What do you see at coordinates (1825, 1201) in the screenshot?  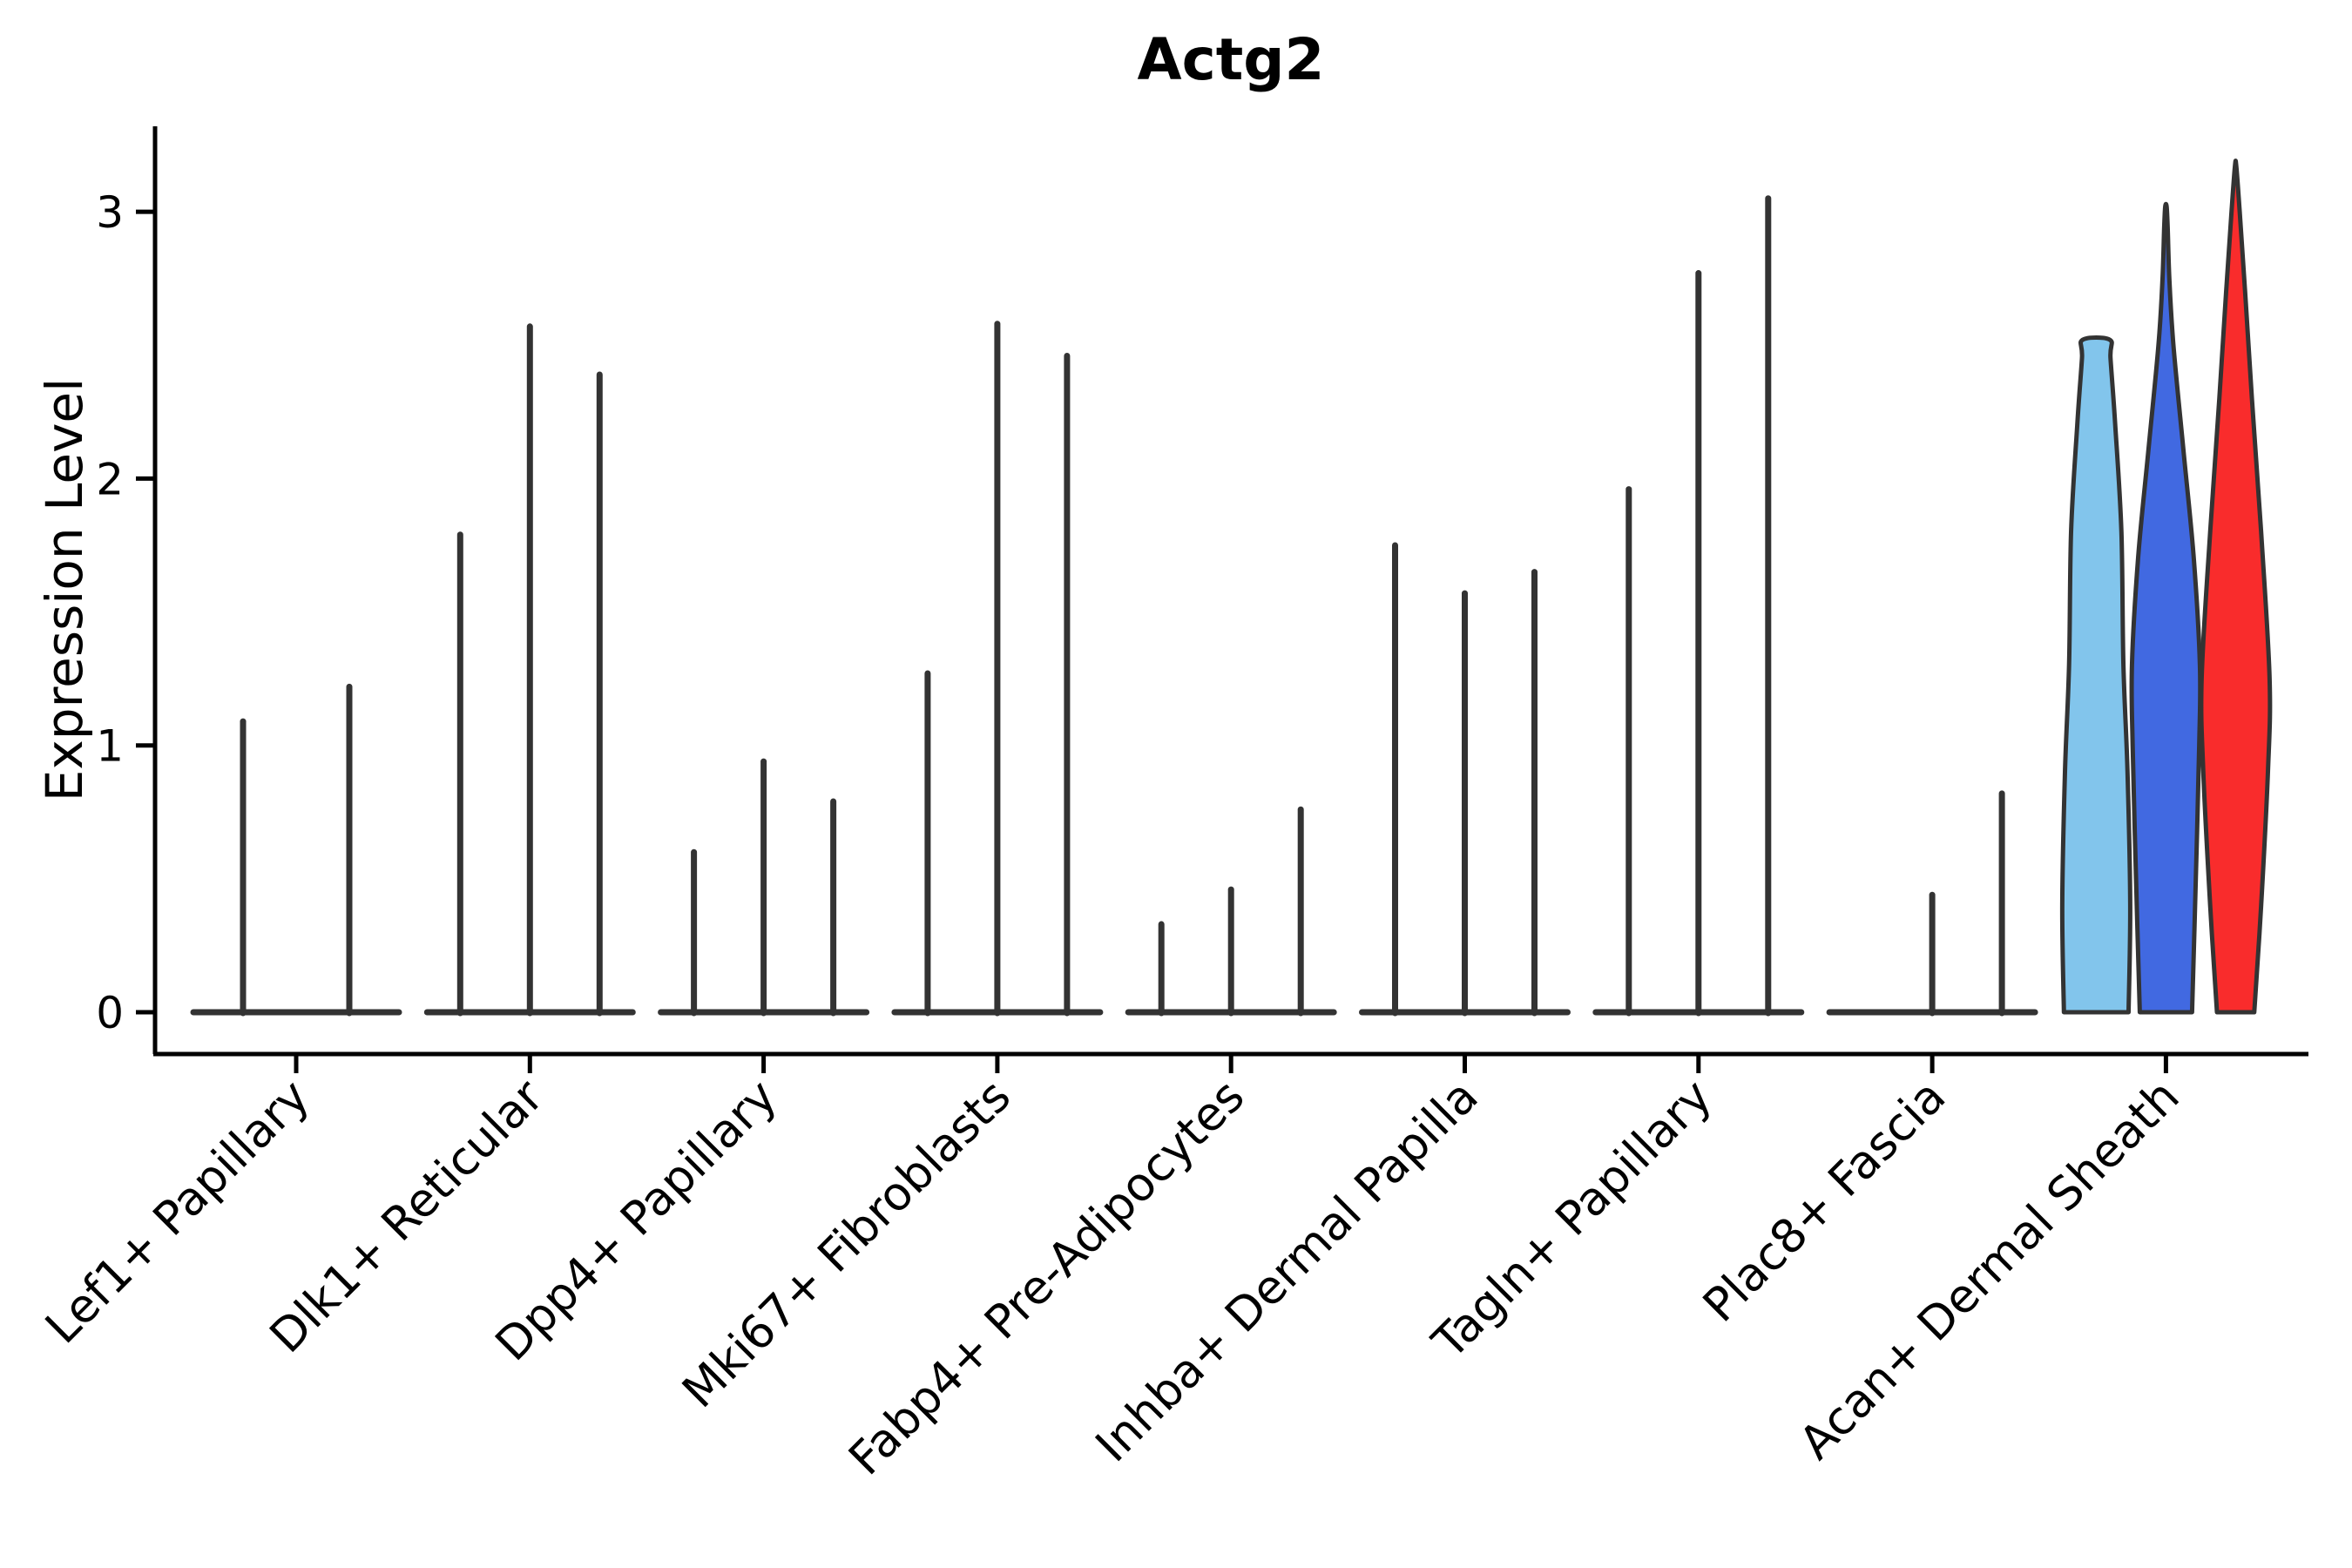 I see `x-tick-label: Plac8+ Fascia` at bounding box center [1825, 1201].